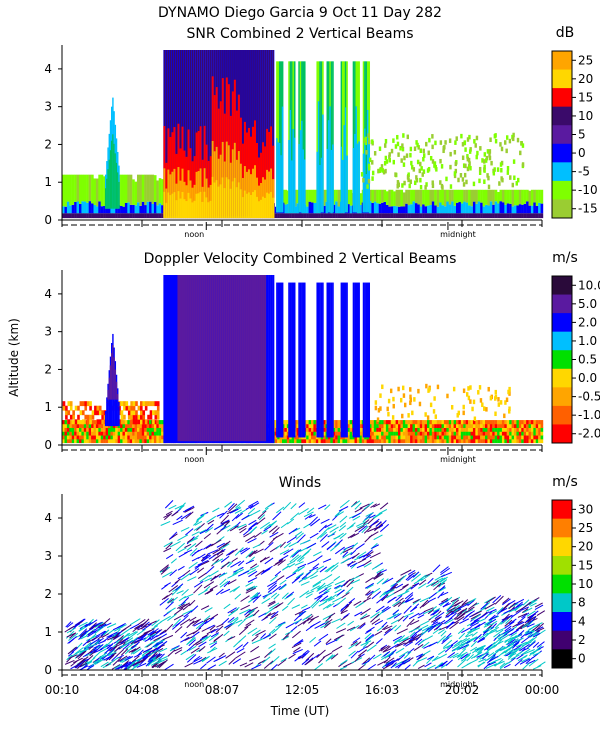 The height and width of the screenshot is (754, 600). I want to click on x-axis-title: Time (UT), so click(300, 711).